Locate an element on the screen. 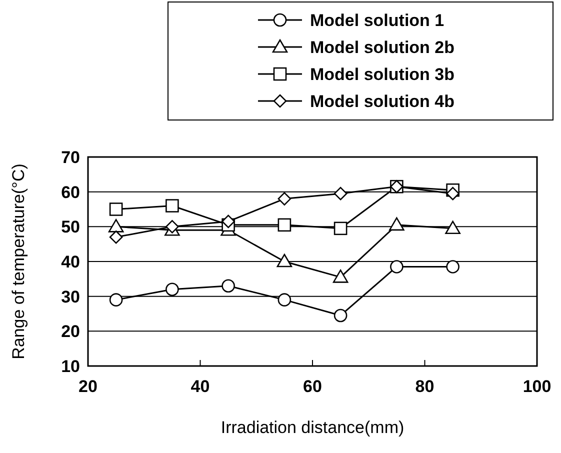 The width and height of the screenshot is (561, 453). x-tick-label: 100 is located at coordinates (537, 386).